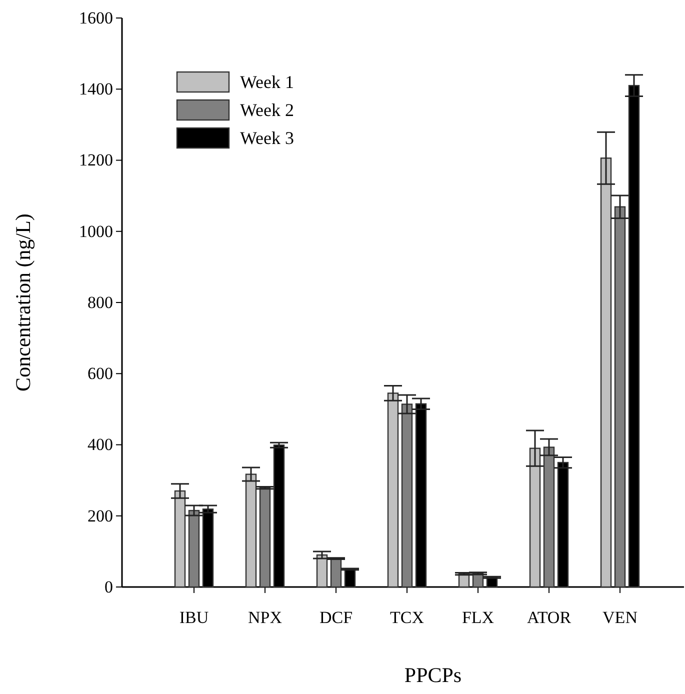  I want to click on legend-label: Week 3, so click(267, 138).